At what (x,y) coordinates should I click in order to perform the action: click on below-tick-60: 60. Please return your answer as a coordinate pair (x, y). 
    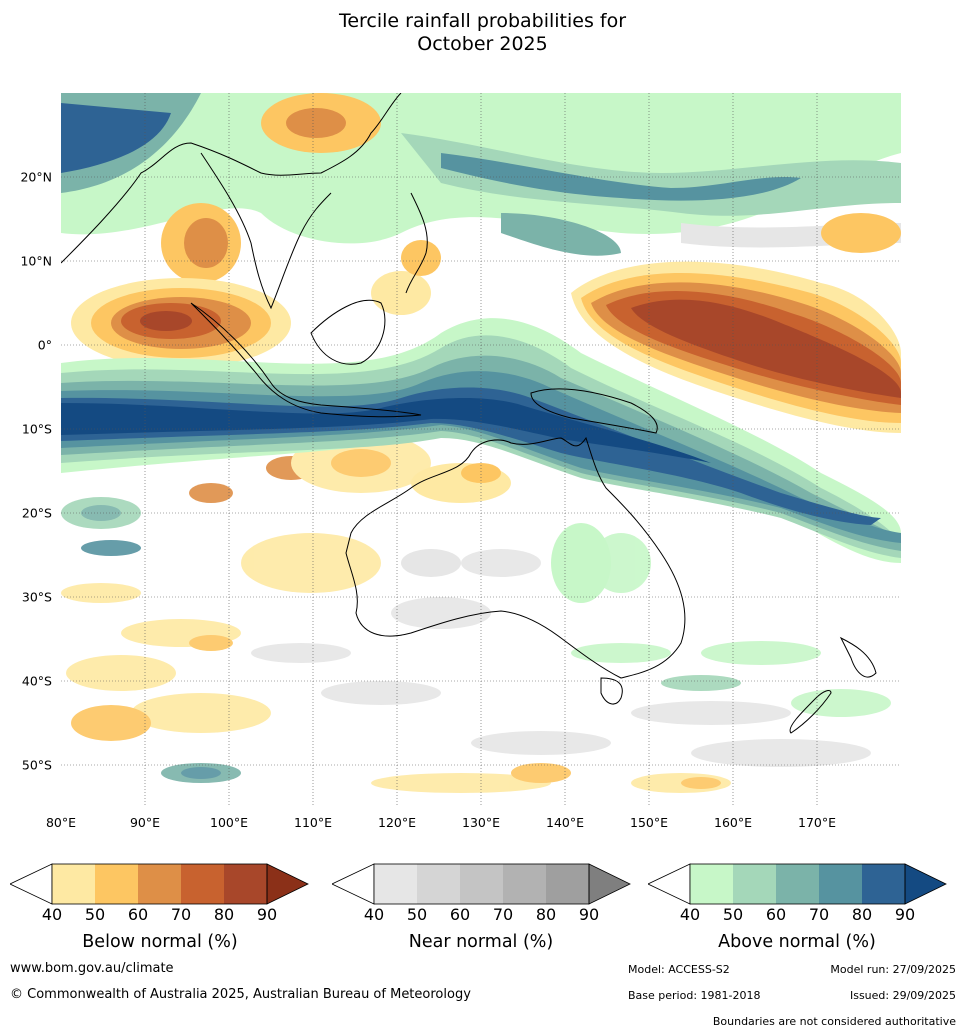
    Looking at the image, I should click on (138, 914).